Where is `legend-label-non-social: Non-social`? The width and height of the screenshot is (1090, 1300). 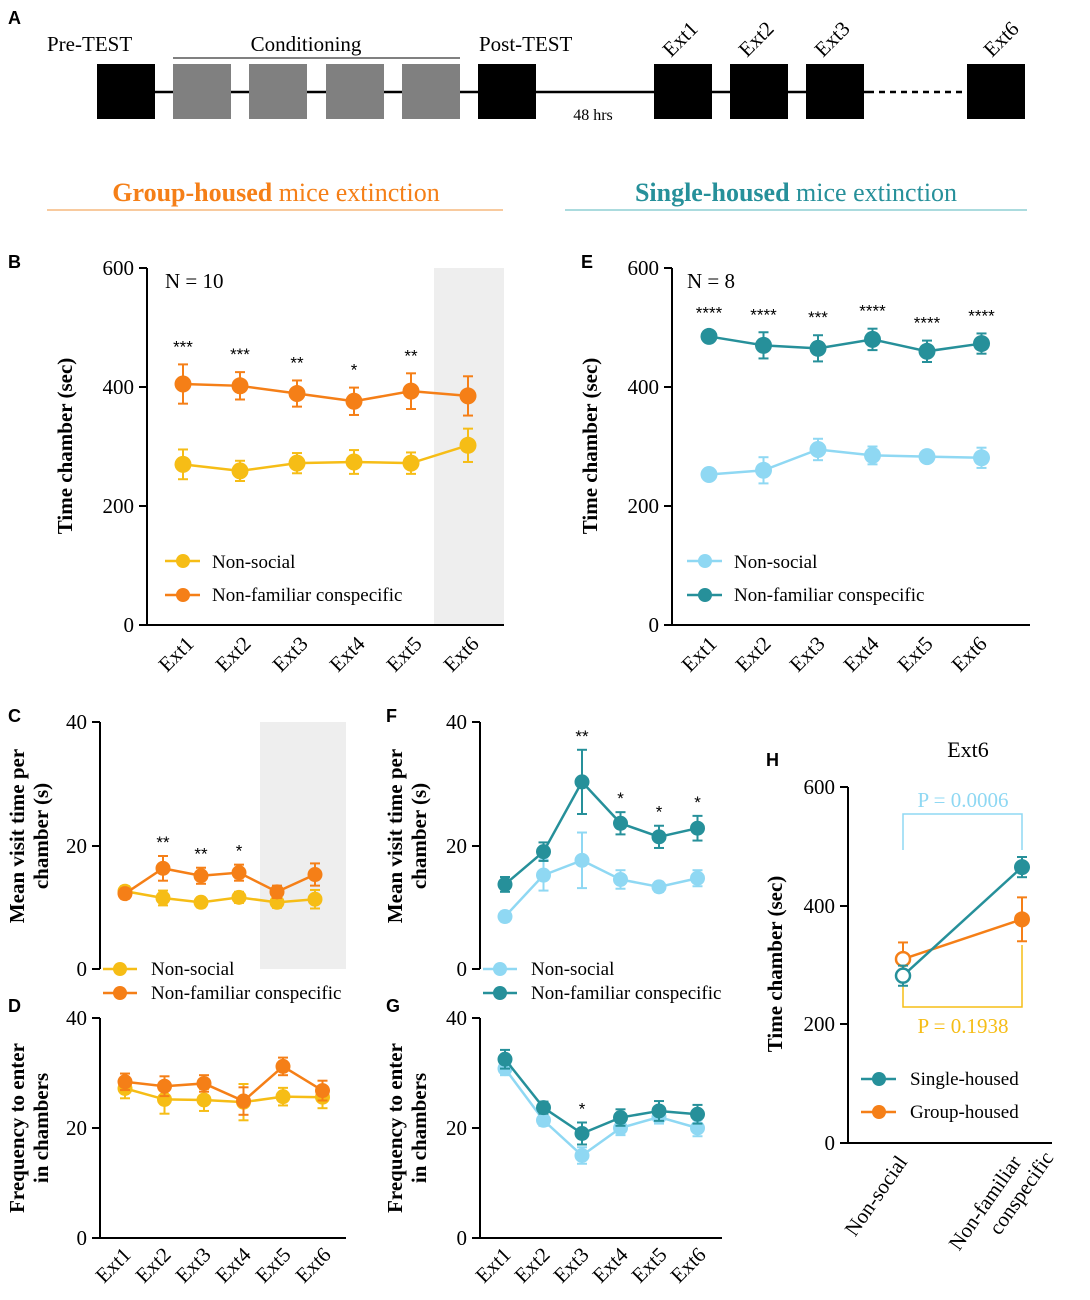 legend-label-non-social: Non-social is located at coordinates (775, 562).